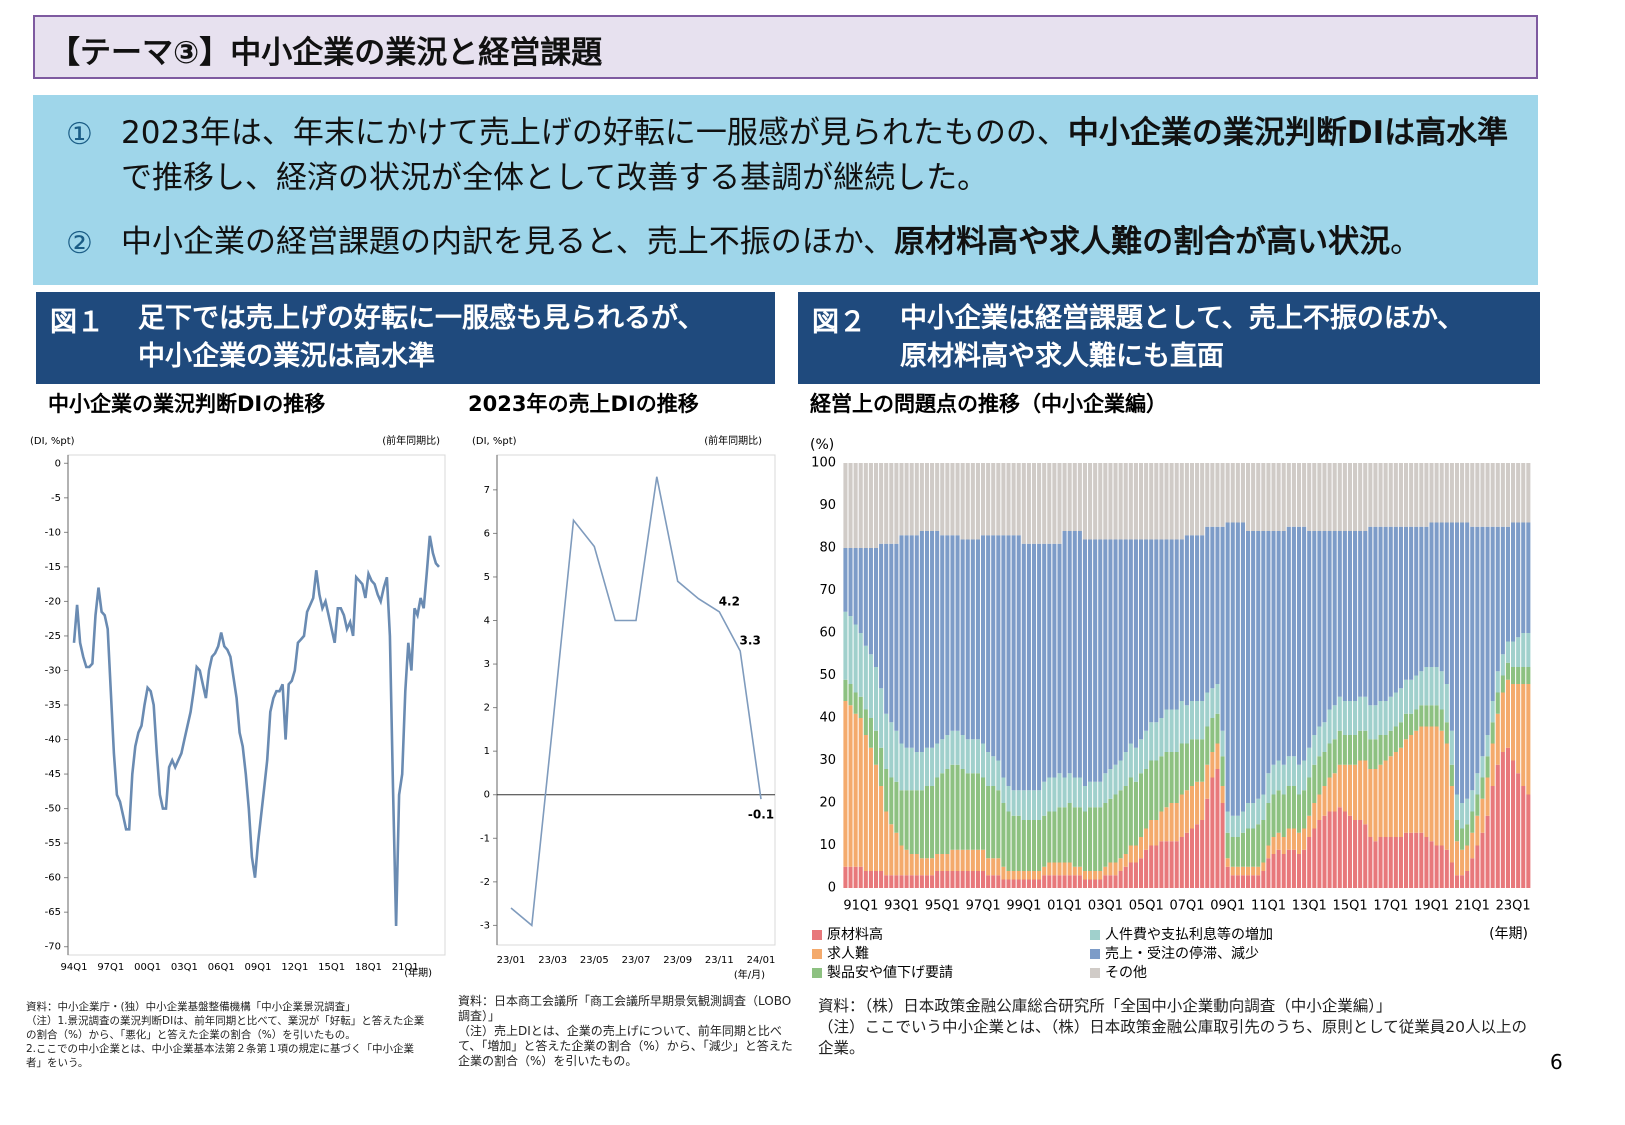 This screenshot has height=1125, width=1625. Describe the element at coordinates (827, 548) in the screenshot. I see `y-tick-label: 80` at that location.